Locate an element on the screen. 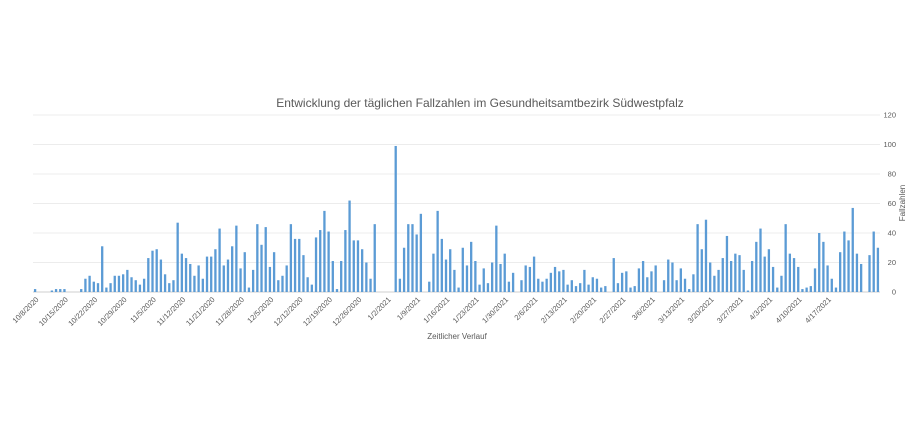  x-tick-label: 3/6/2021 is located at coordinates (643, 308).